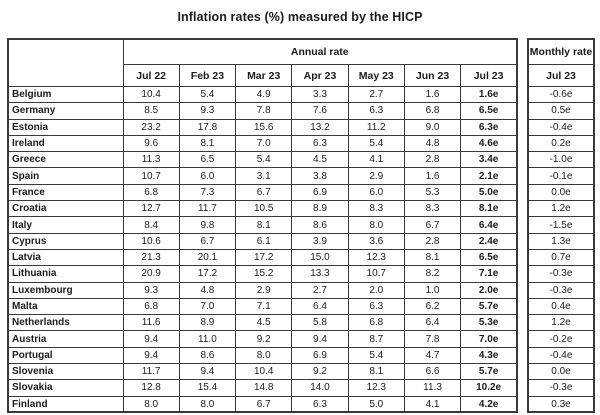  What do you see at coordinates (561, 160) in the screenshot?
I see `table-row: -1.0e` at bounding box center [561, 160].